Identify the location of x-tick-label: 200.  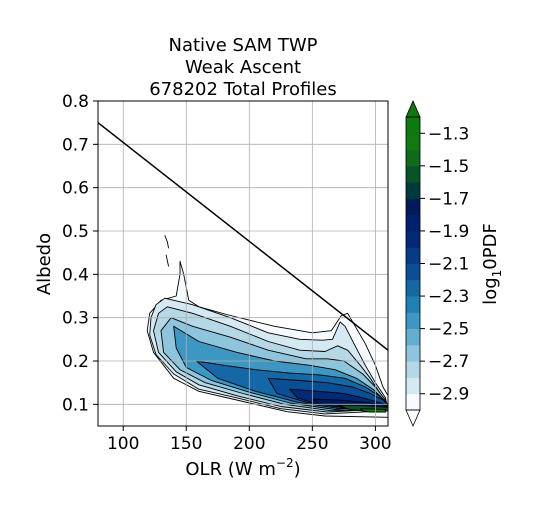
(249, 444).